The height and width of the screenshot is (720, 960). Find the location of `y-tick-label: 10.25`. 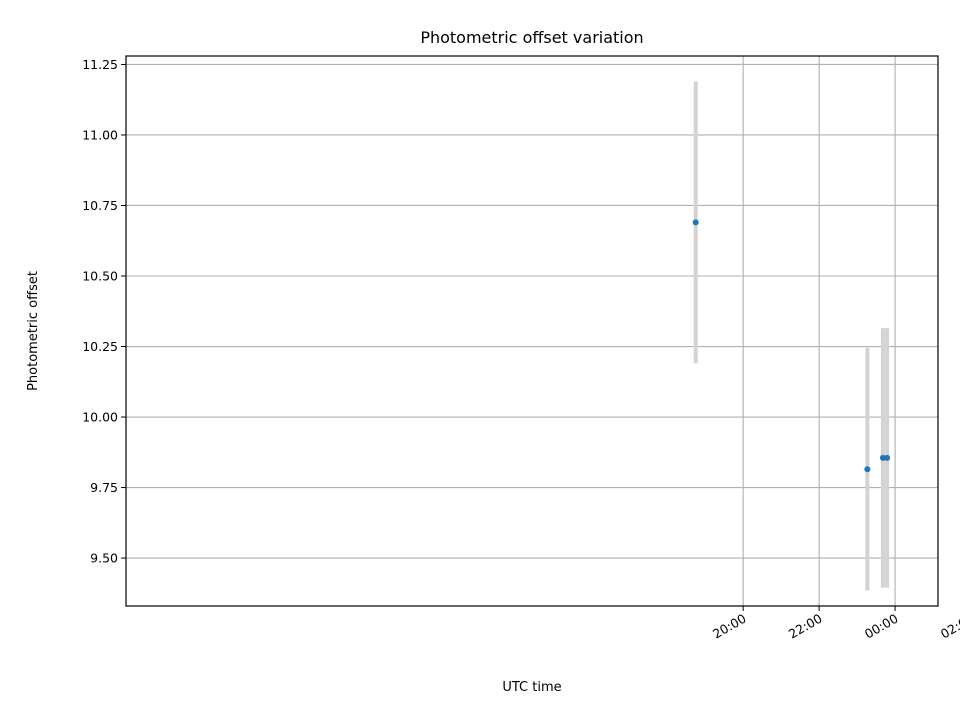

y-tick-label: 10.25 is located at coordinates (100, 346).